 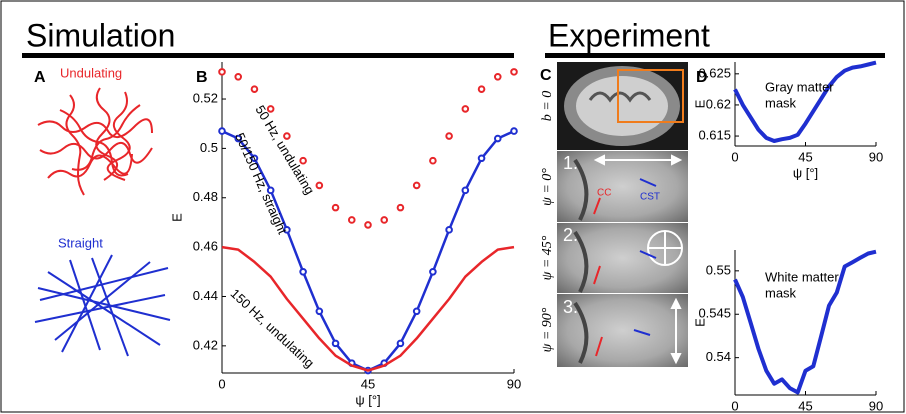 I want to click on y-tick-label: 0.5, so click(x=209, y=147).